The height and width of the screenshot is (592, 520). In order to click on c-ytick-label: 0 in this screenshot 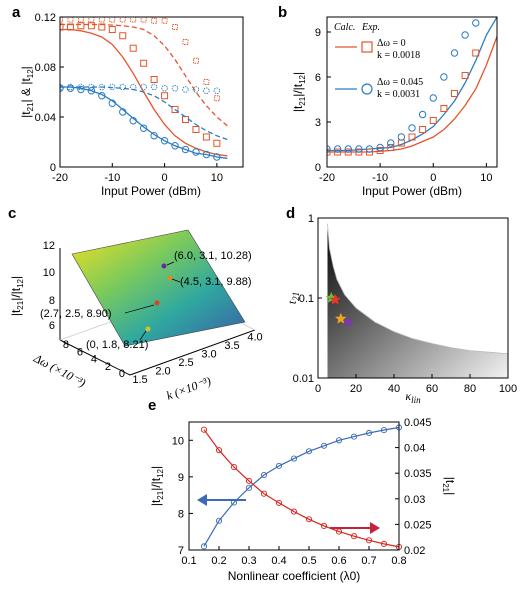, I will do `click(122, 374)`.